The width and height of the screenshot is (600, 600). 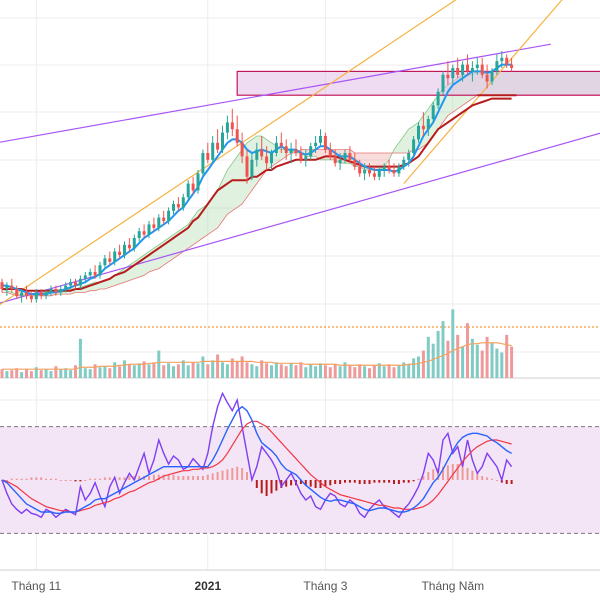 What do you see at coordinates (452, 586) in the screenshot?
I see `x-tick-label-3: Tháng Năm` at bounding box center [452, 586].